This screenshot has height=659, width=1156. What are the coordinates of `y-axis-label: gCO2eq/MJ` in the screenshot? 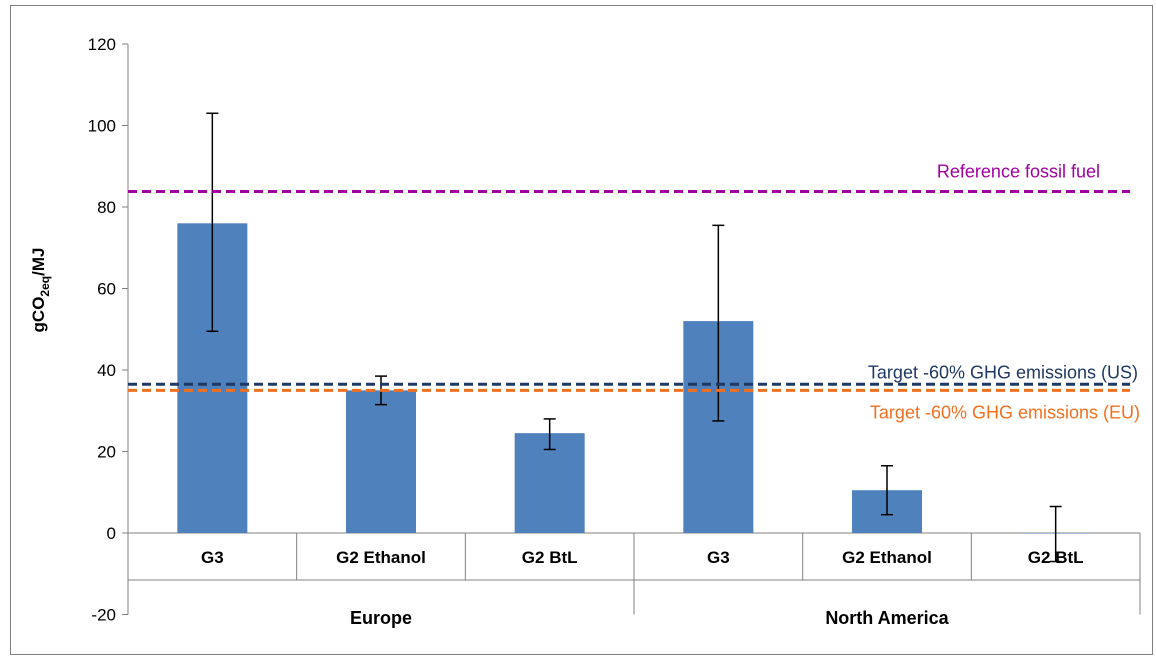 It's located at (40, 290).